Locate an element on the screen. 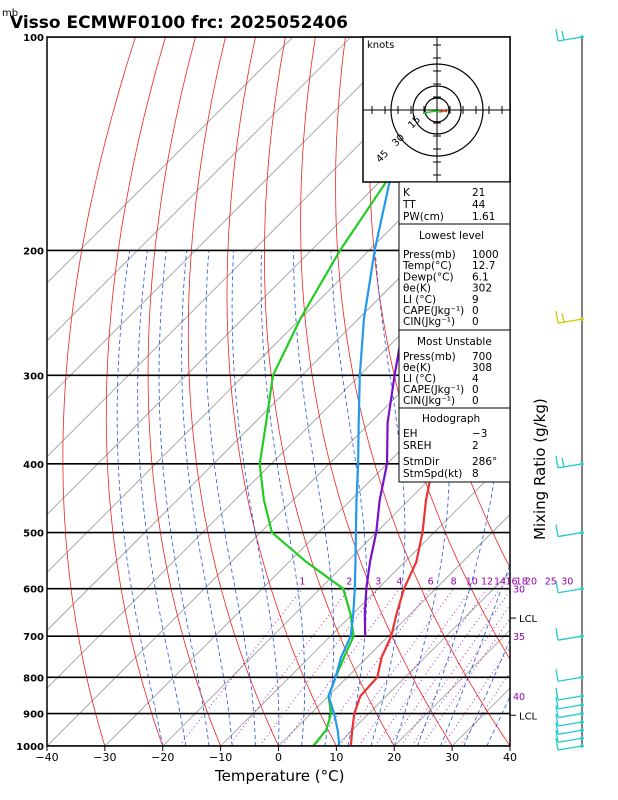 This screenshot has width=618, height=800. most-unstable-value: 308 is located at coordinates (482, 368).